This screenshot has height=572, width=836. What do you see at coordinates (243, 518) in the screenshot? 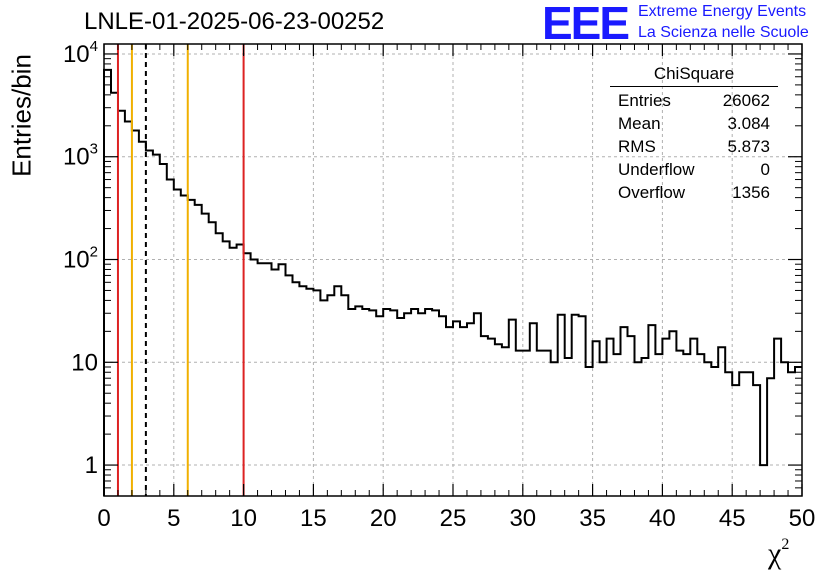
I see `x-tick-label: 10` at bounding box center [243, 518].